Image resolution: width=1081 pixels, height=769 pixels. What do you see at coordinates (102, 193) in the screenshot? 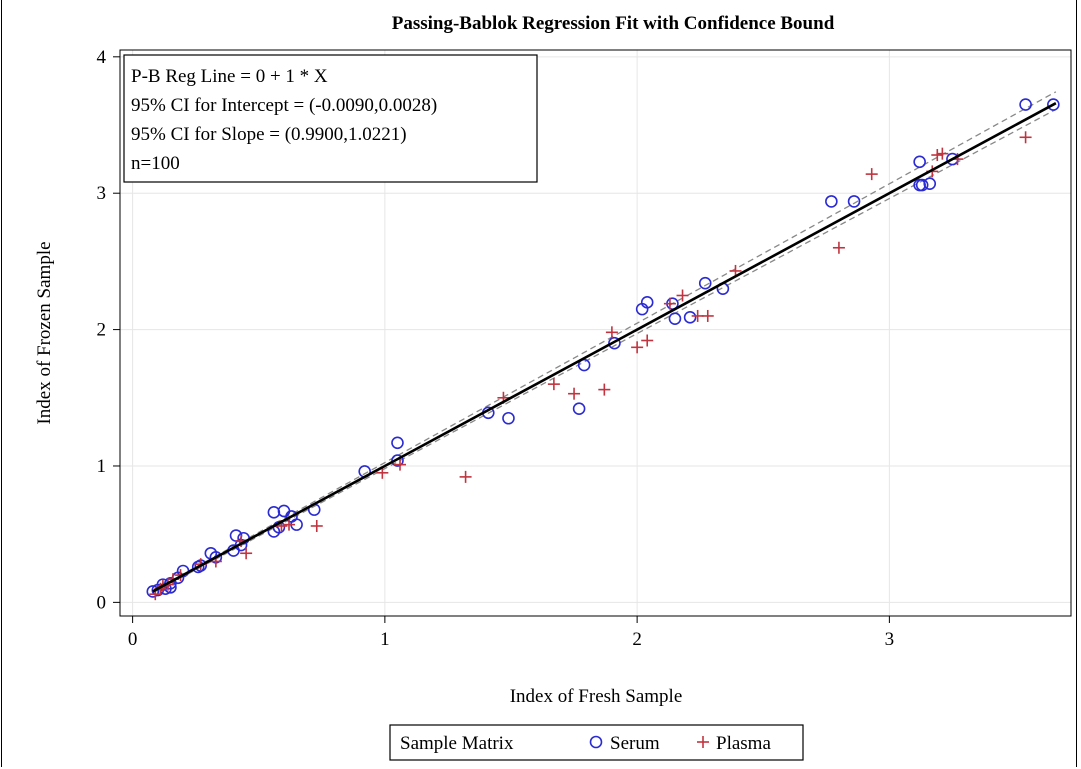
I see `y-tick-label: 3` at bounding box center [102, 193].